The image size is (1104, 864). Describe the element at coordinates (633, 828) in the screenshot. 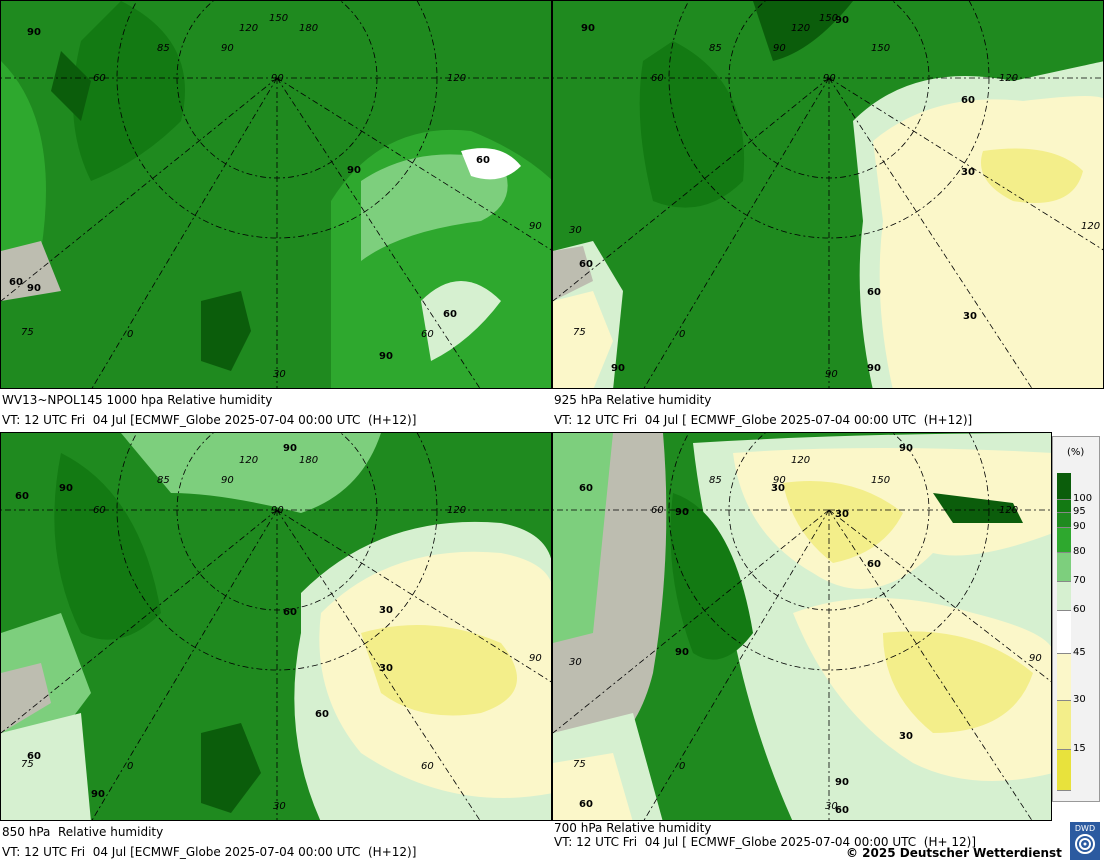

I see `caption-title-700hpa: 700 hPa Relative humidity` at that location.